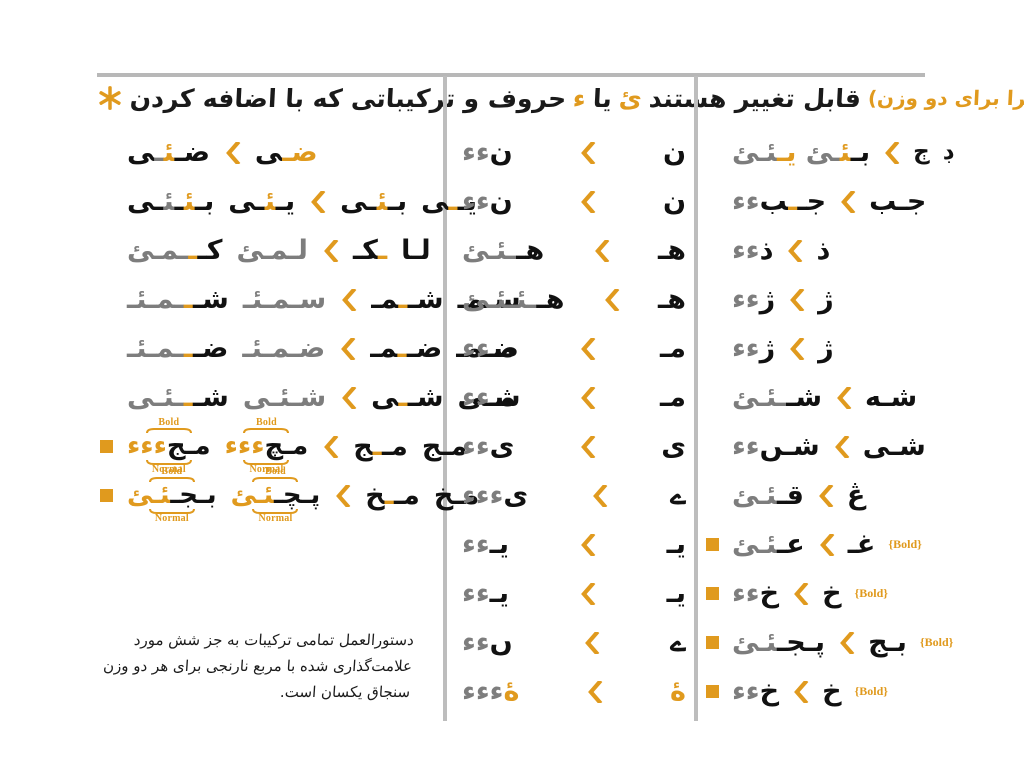 This screenshot has height=768, width=1024. I want to click on source-glyph: جــبءء, so click(779, 201).